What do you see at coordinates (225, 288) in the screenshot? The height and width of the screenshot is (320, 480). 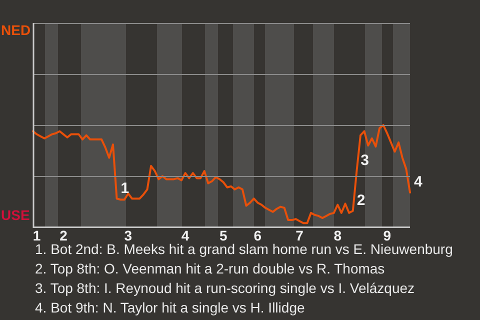 I see `text: 3. Top 8th: I. Reynoud hit a run-scoring single vs I. Velázquez` at bounding box center [225, 288].